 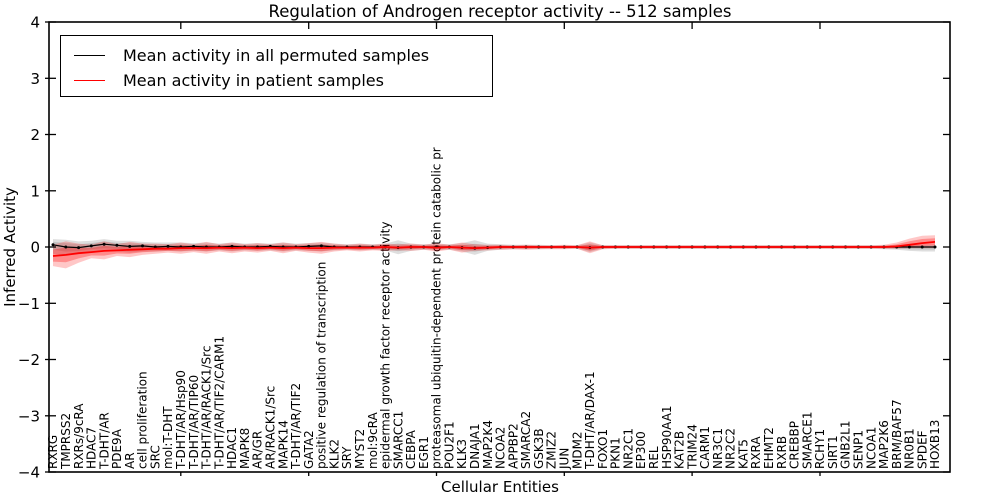 I want to click on entity-label: JUN, so click(x=565, y=459).